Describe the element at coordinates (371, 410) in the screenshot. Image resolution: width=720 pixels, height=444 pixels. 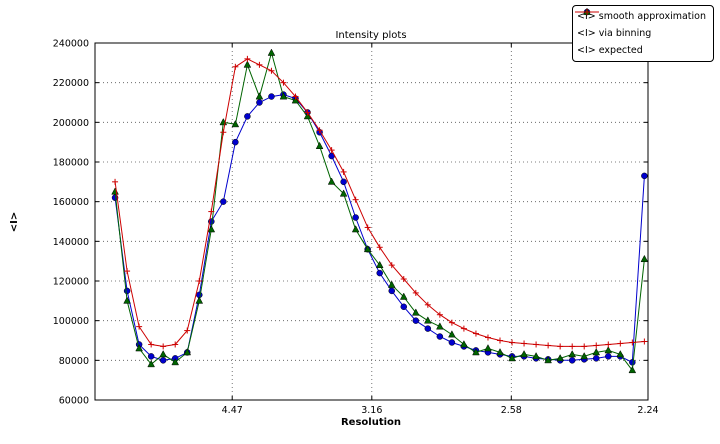
I see `x-tick-label: 3.16` at that location.